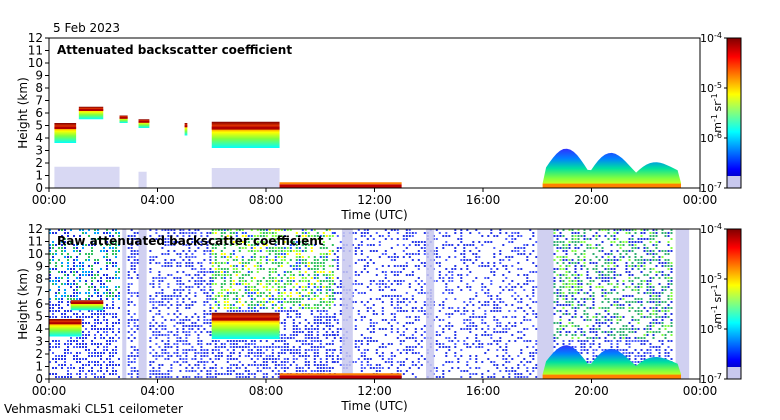 The width and height of the screenshot is (780, 420). What do you see at coordinates (711, 279) in the screenshot?
I see `colorbar-tick-label: 10⁻⁵` at bounding box center [711, 279].